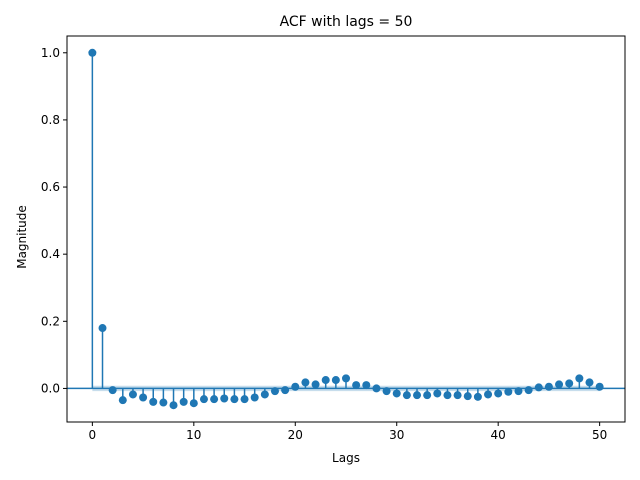 Image resolution: width=640 pixels, height=480 pixels. Describe the element at coordinates (346, 22) in the screenshot. I see `chart-title: ACF with lags = 50` at that location.